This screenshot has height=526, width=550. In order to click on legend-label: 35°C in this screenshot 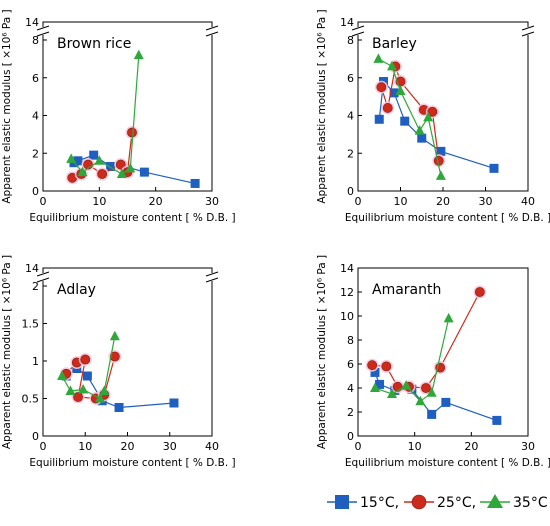, I will do `click(530, 503)`.